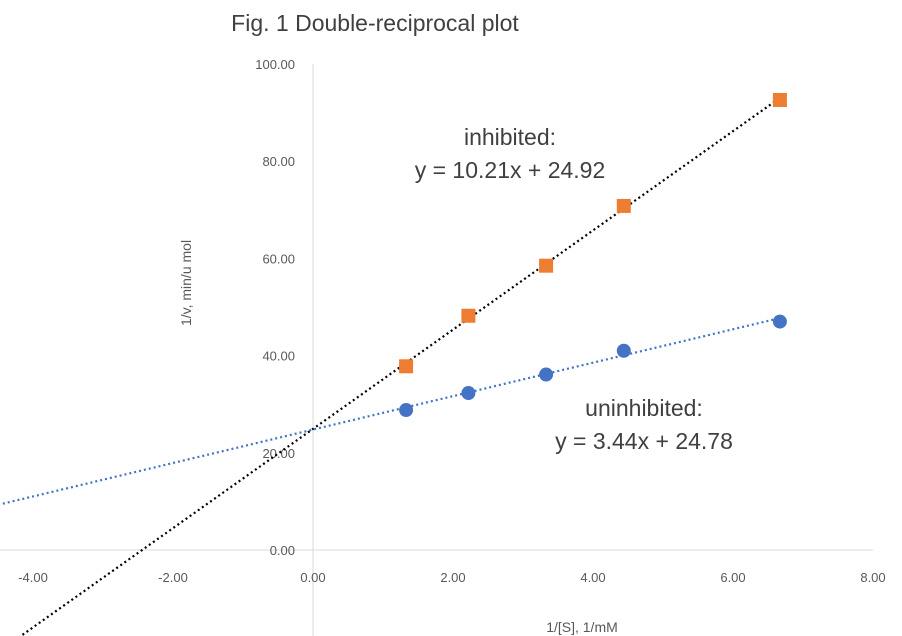  What do you see at coordinates (186, 283) in the screenshot?
I see `y-axis-label: 1/v, min/u mol` at bounding box center [186, 283].